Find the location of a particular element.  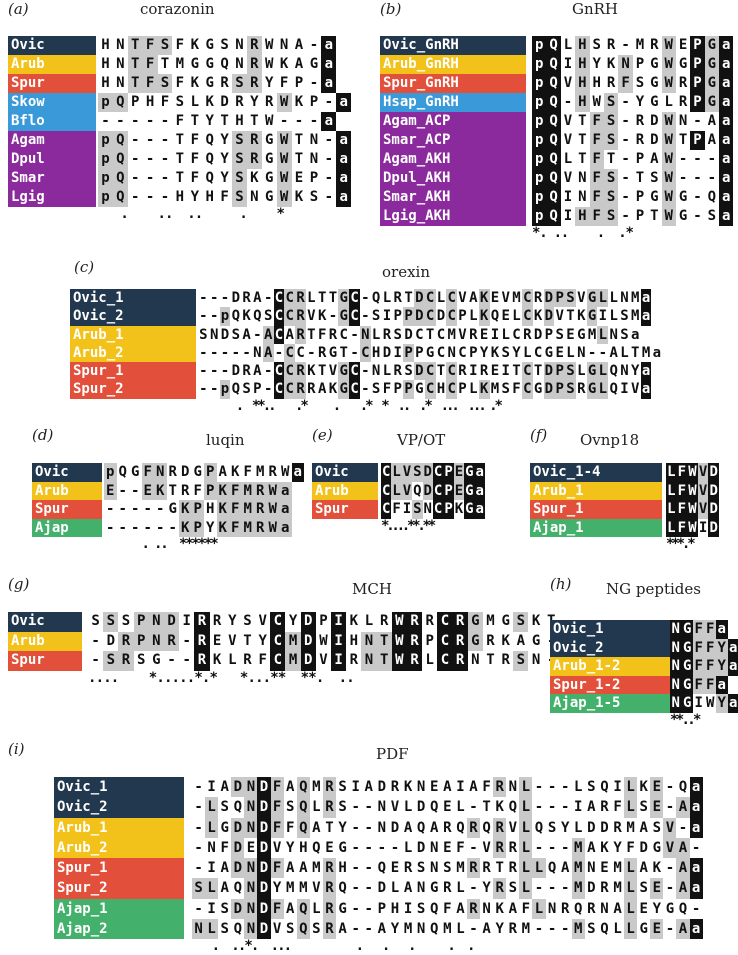

consensus-line: *. .. . . * is located at coordinates (583, 233).